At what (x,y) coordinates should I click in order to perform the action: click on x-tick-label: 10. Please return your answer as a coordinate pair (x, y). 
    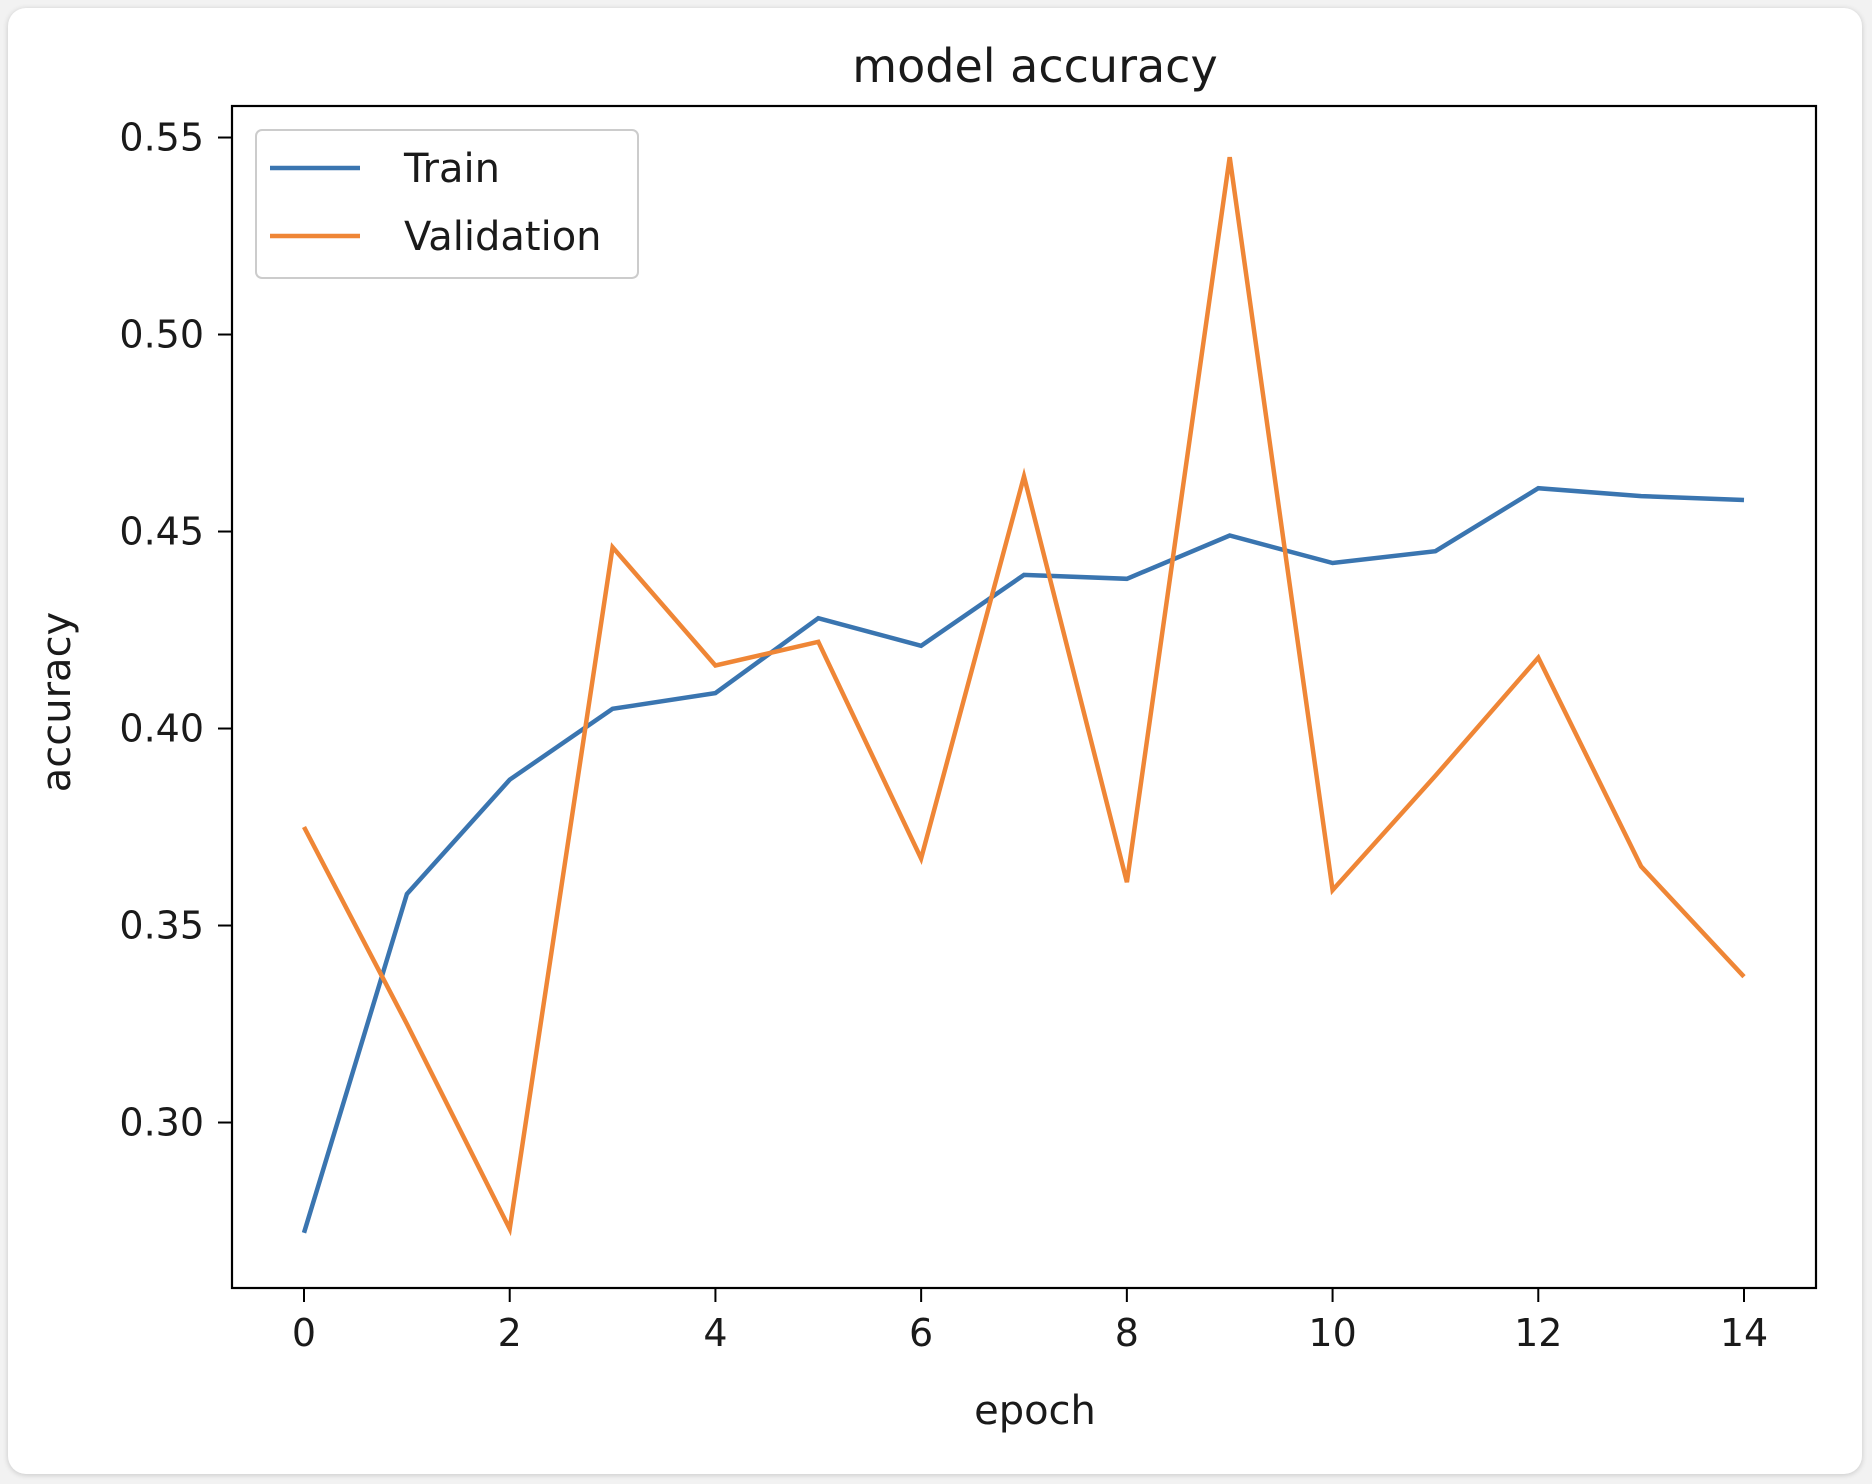
    Looking at the image, I should click on (1332, 1333).